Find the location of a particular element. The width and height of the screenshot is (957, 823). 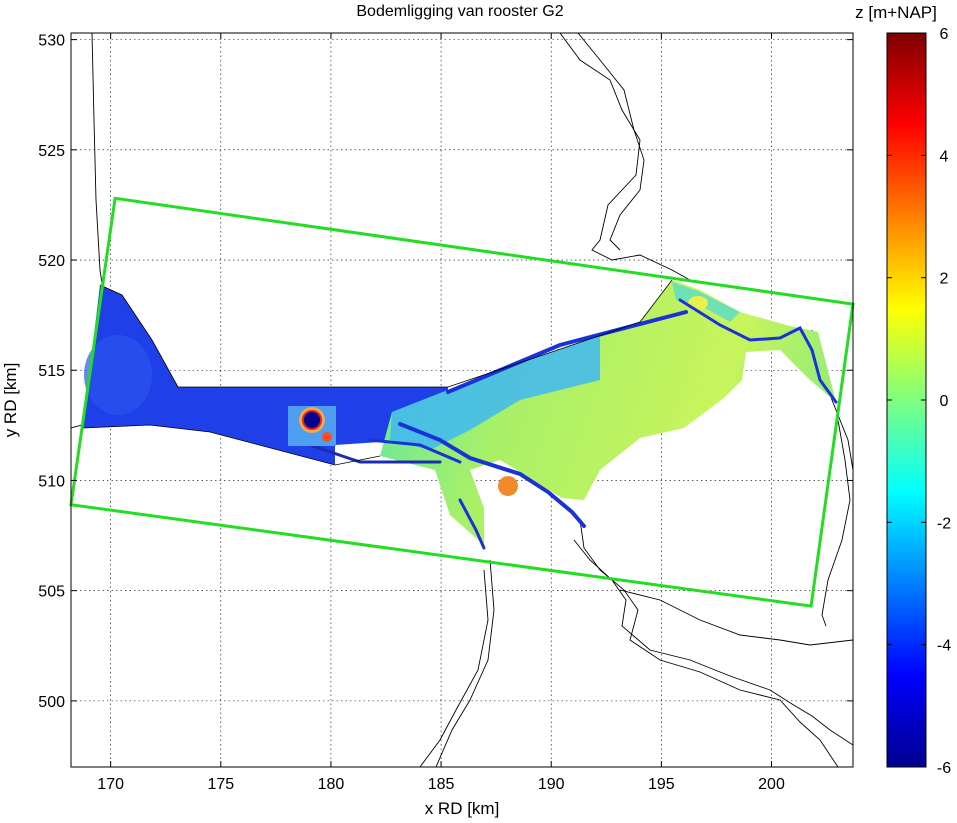

colorbar-label: z [m+NAP] is located at coordinates (896, 12).